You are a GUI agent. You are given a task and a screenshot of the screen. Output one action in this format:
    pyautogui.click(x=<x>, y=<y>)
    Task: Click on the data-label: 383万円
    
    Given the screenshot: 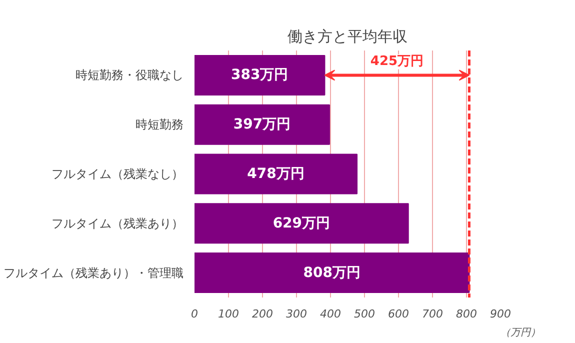 What is the action you would take?
    pyautogui.click(x=259, y=75)
    